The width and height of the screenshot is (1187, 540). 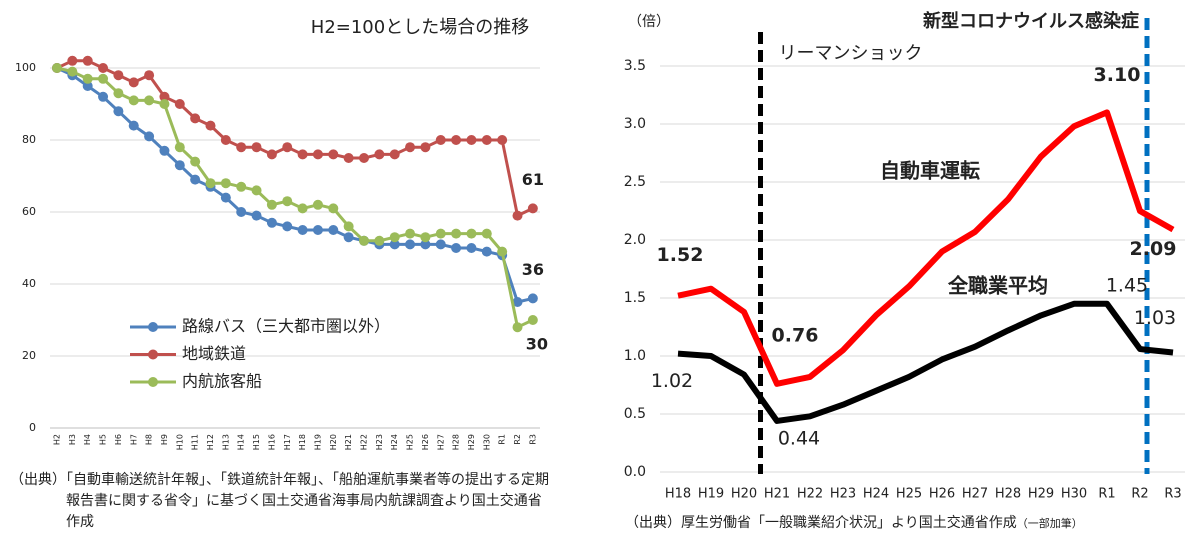 I want to click on legend-label: 地域鉄道, so click(x=214, y=353).